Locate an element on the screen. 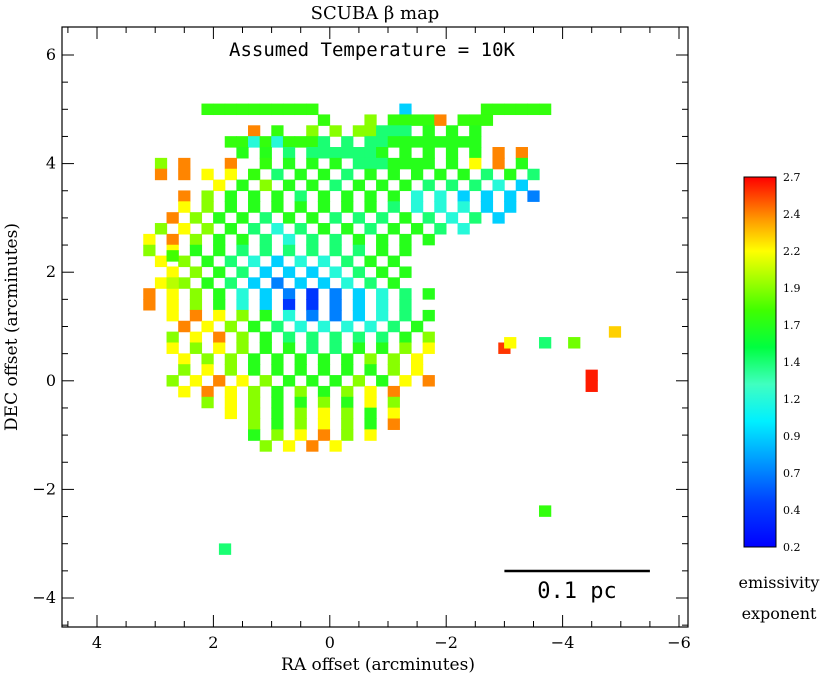 The width and height of the screenshot is (830, 677). x-tick-label: −6 is located at coordinates (679, 642).